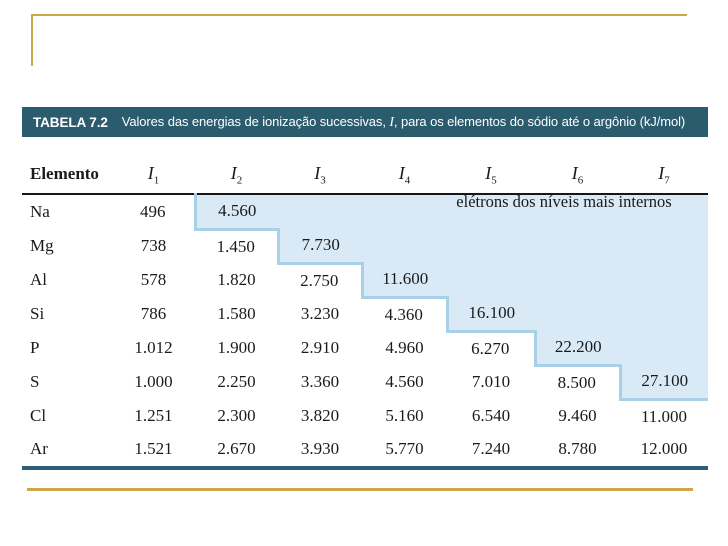 The height and width of the screenshot is (546, 728). I want to click on table-row: P 1.012 1.900 2.910 4.960 6.270 22.200, so click(365, 349).